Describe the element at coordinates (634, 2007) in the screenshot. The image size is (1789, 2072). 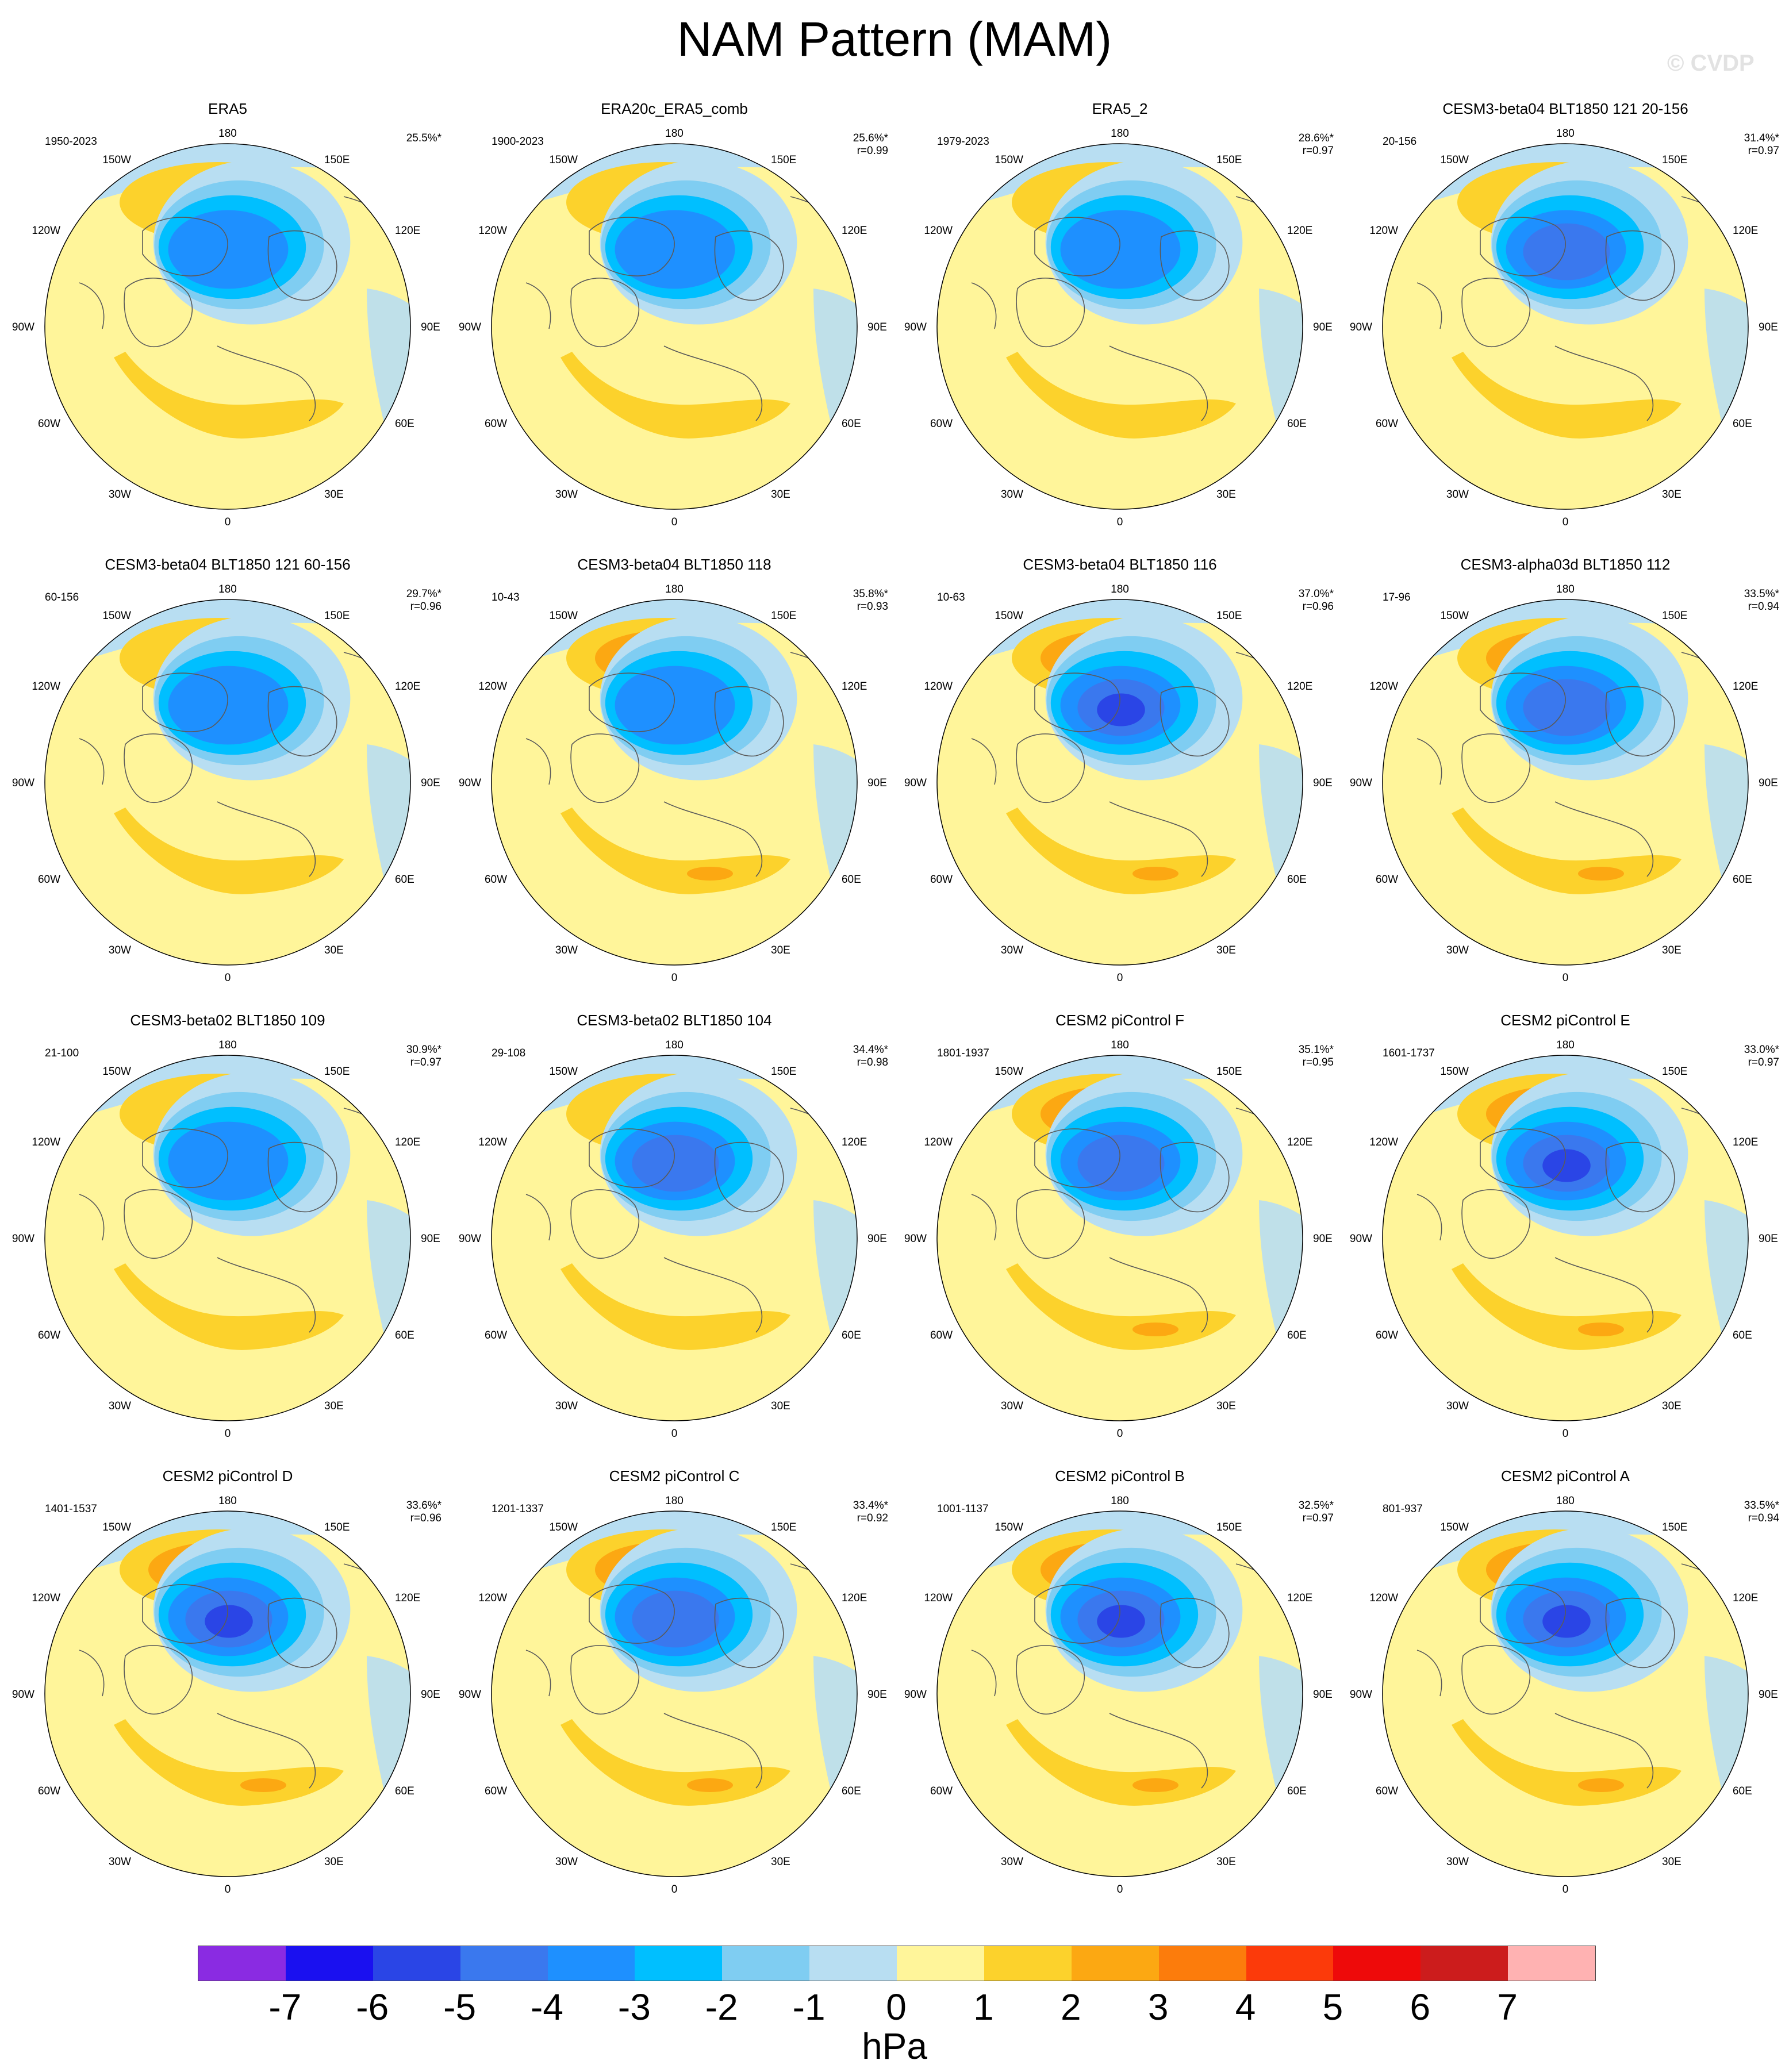
I see `colorbar-tick-label: -3` at that location.